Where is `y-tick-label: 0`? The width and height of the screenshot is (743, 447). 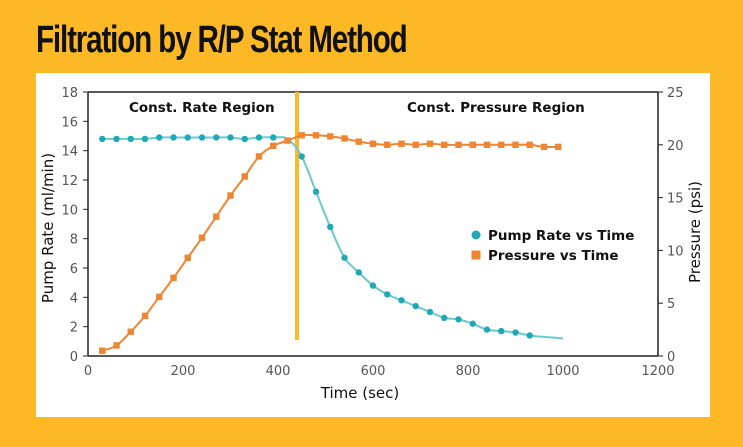
y-tick-label: 0 is located at coordinates (74, 357).